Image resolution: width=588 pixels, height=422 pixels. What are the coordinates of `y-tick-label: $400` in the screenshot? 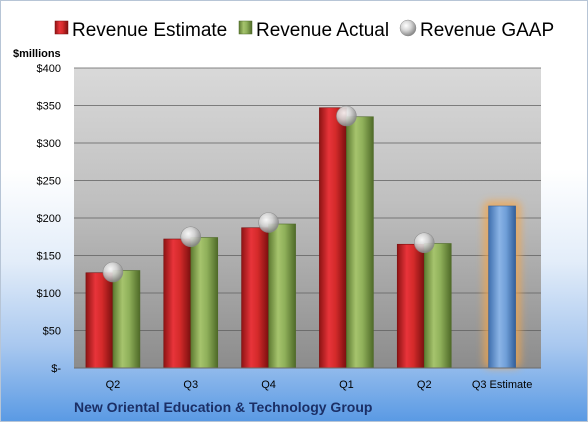 It's located at (49, 69).